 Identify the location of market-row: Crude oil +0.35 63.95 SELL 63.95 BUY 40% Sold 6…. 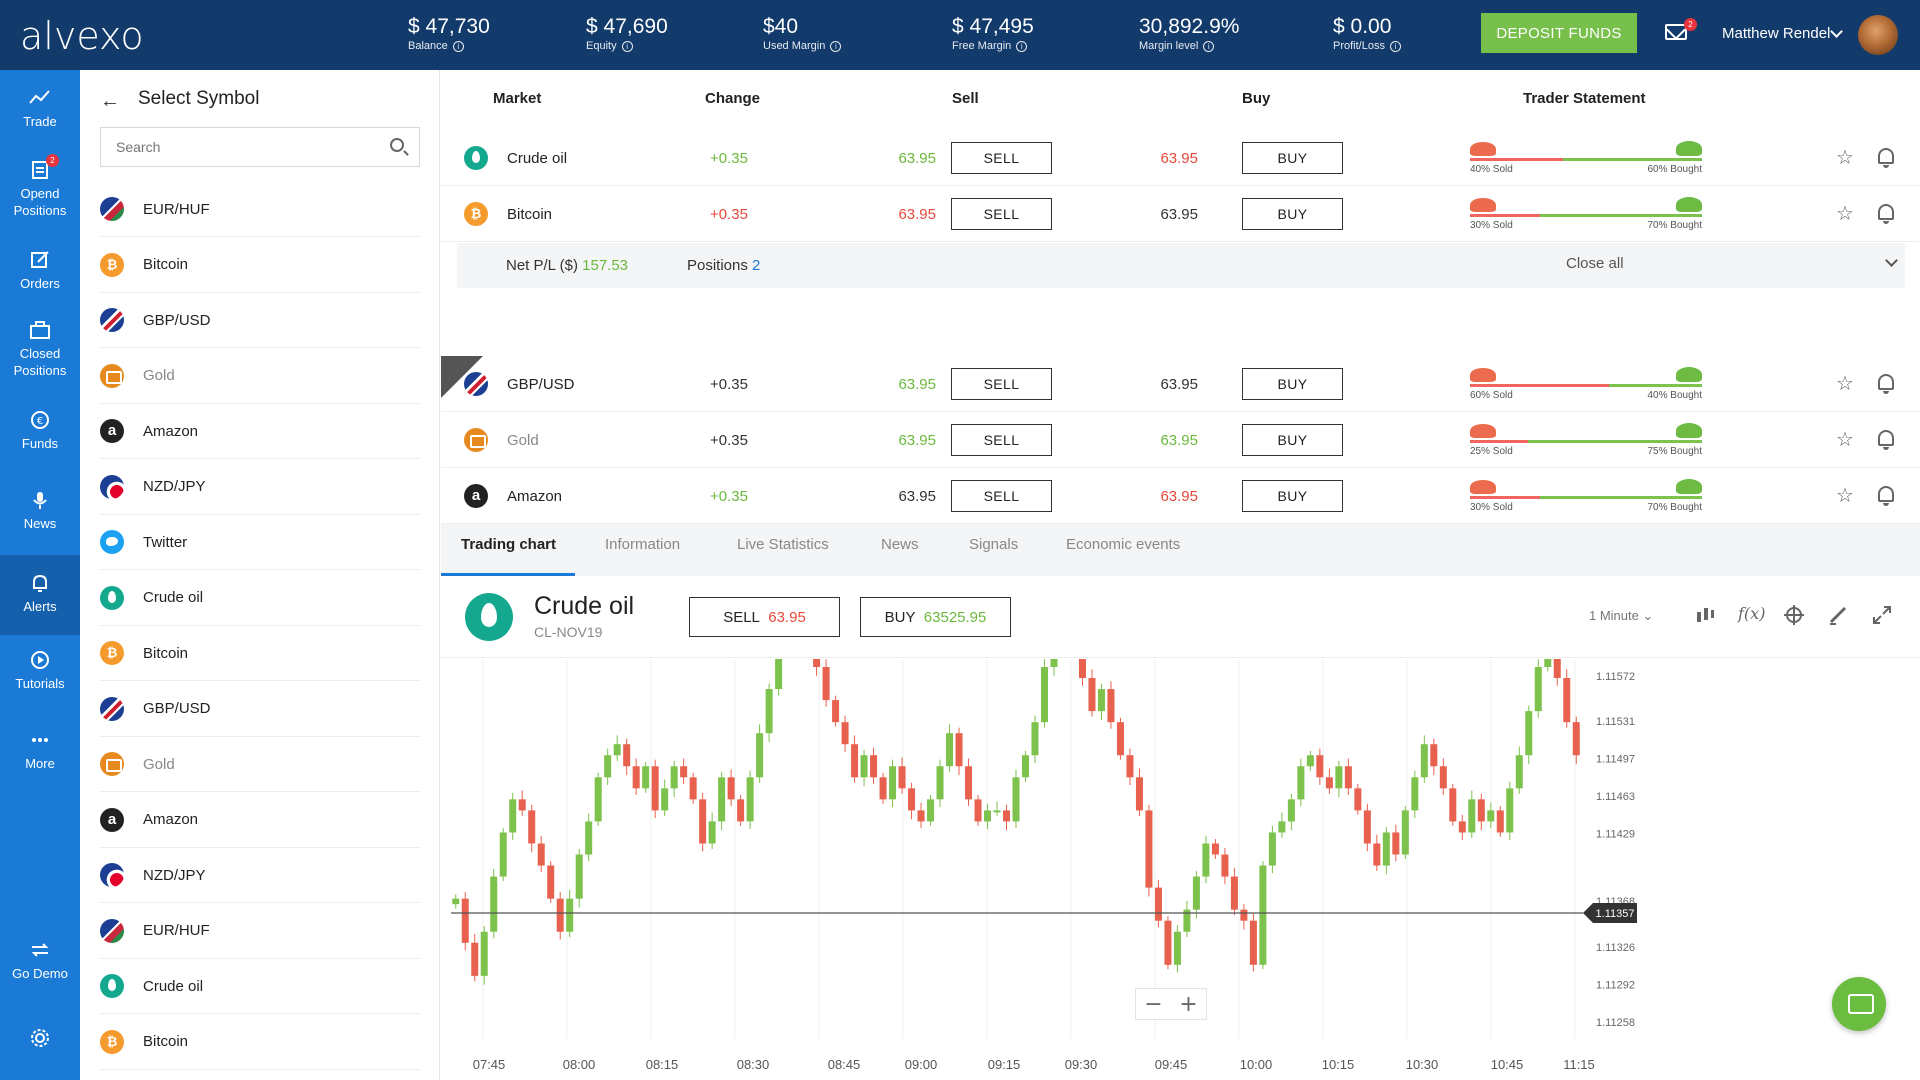
(1180, 158).